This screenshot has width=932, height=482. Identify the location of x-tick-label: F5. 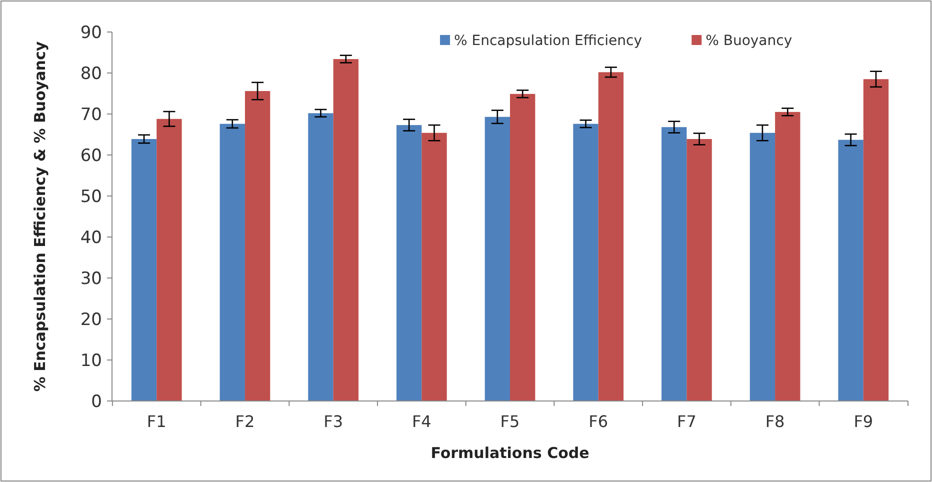
(510, 421).